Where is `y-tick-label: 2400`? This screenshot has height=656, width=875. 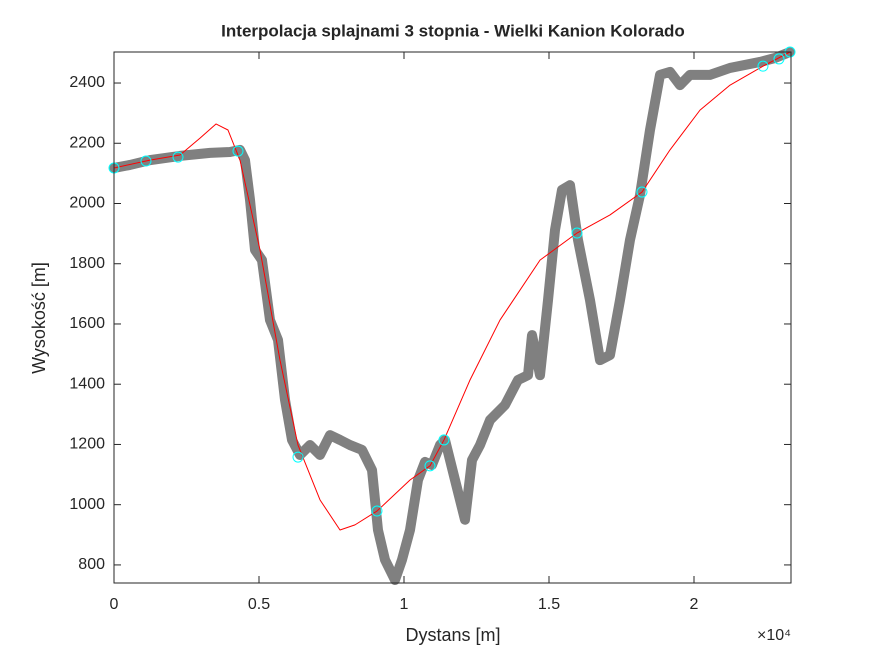 y-tick-label: 2400 is located at coordinates (87, 82).